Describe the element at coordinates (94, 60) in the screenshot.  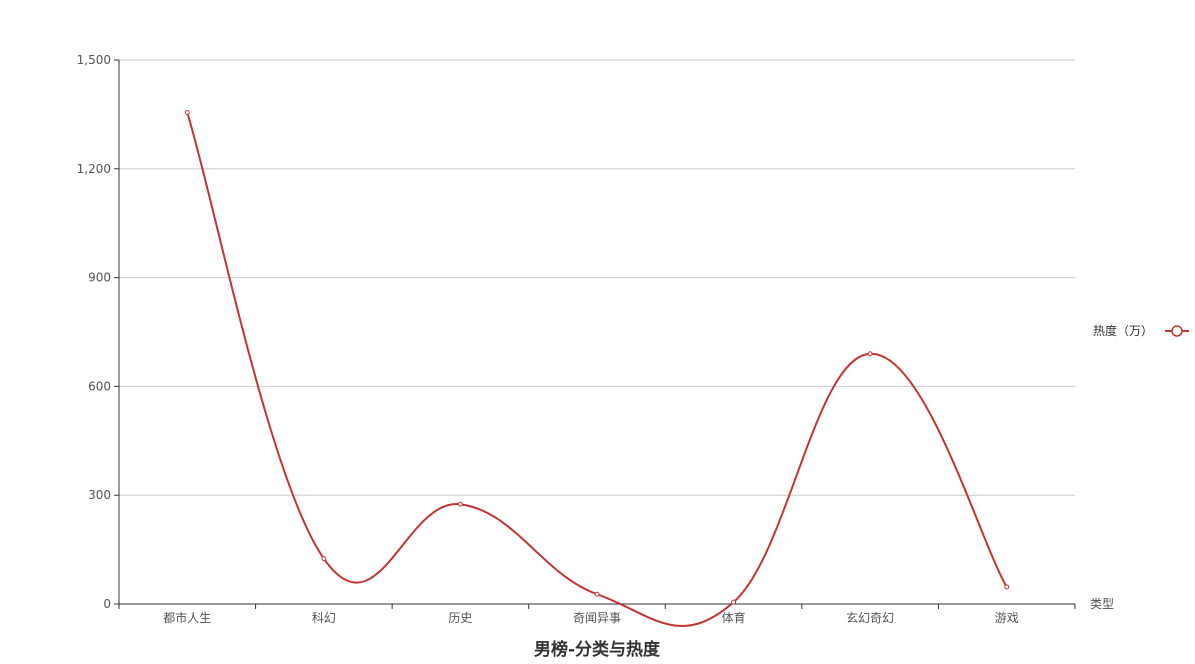
I see `y-tick-label: 1,500` at that location.